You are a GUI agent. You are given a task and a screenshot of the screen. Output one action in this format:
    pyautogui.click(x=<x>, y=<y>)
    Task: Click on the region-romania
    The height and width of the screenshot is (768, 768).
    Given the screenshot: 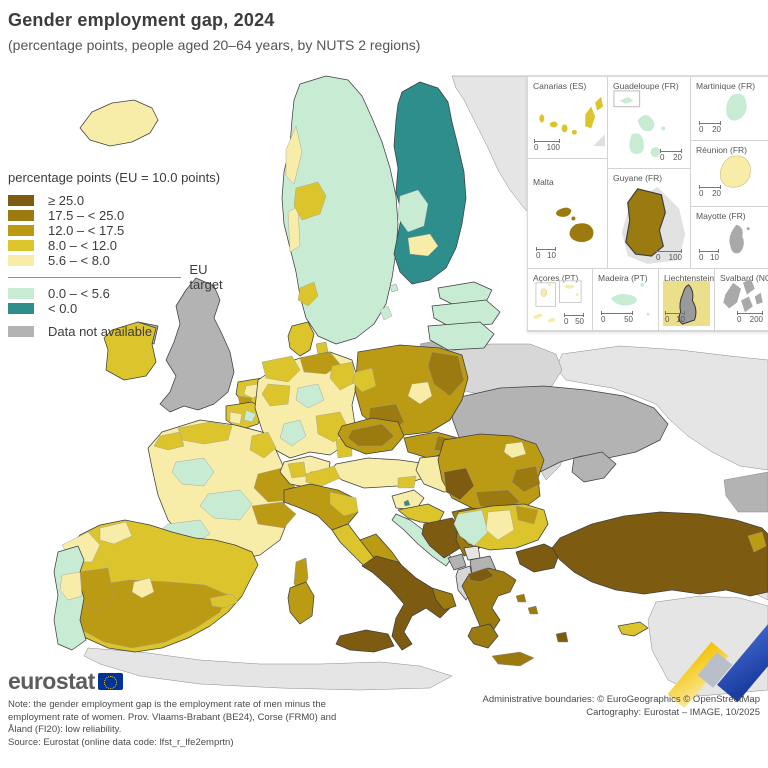 What is the action you would take?
    pyautogui.click(x=491, y=473)
    